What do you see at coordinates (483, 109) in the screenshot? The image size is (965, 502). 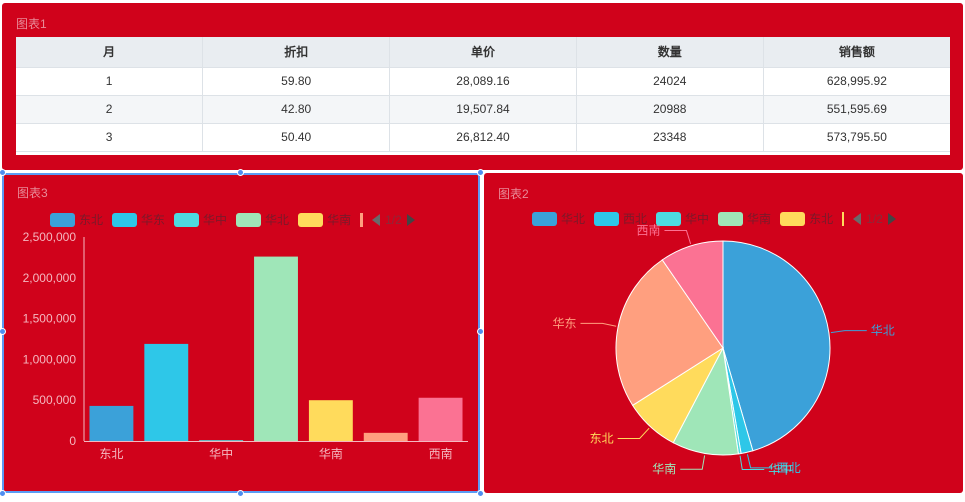 I see `table-cell: 19,507.84` at bounding box center [483, 109].